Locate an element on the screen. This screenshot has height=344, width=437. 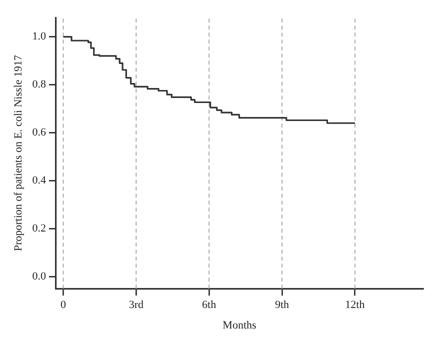
x-tick-label: 6th is located at coordinates (209, 305).